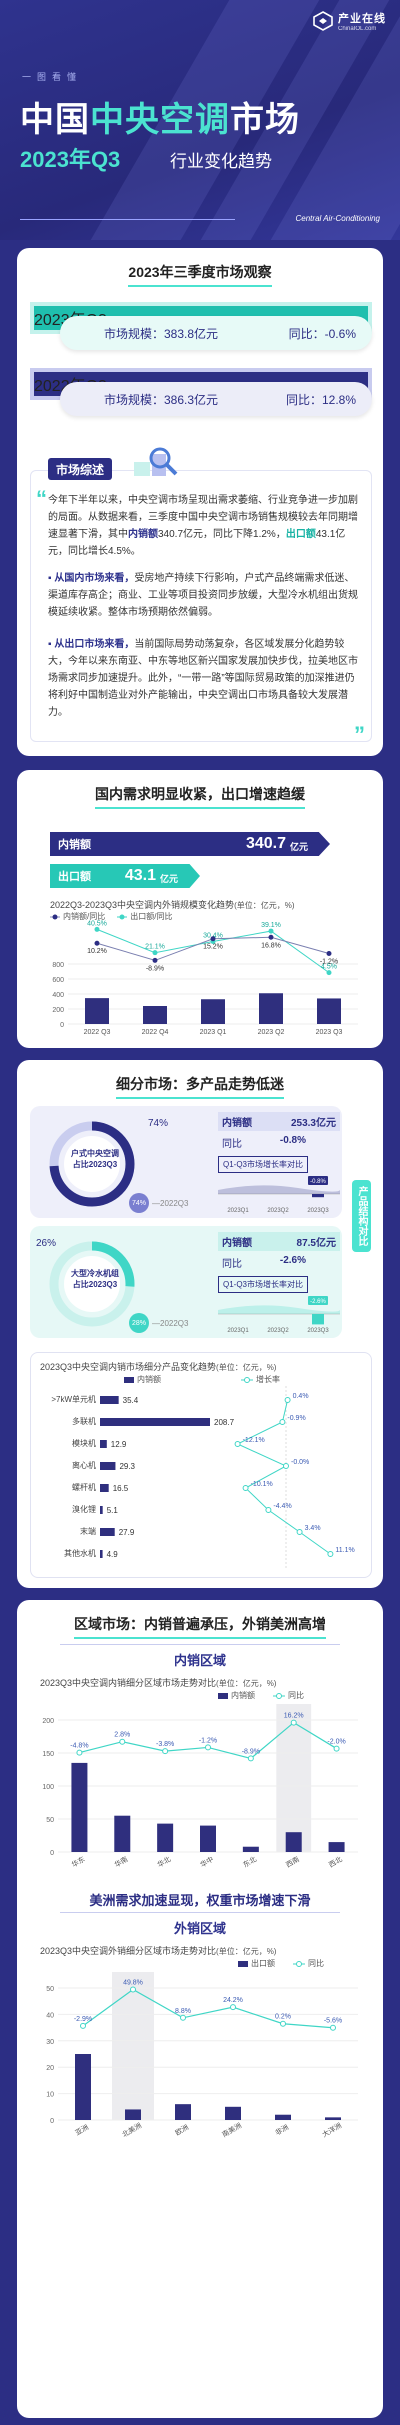 This screenshot has height=2425, width=400. I want to click on donut-label-line: 户式中央空调, so click(95, 1153).